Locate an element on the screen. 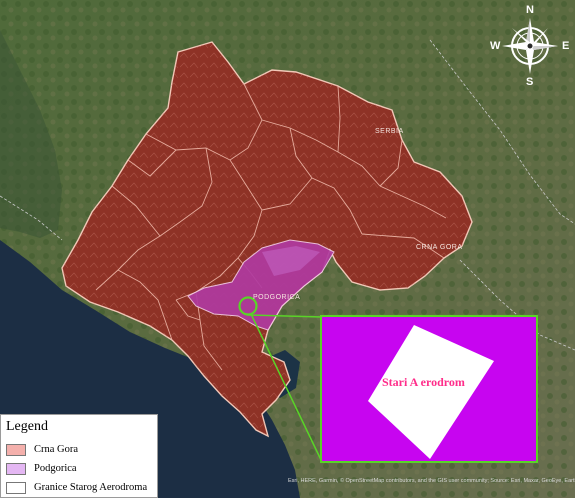 This screenshot has width=575, height=498. place-label-podgorica: PODGORICA is located at coordinates (277, 297).